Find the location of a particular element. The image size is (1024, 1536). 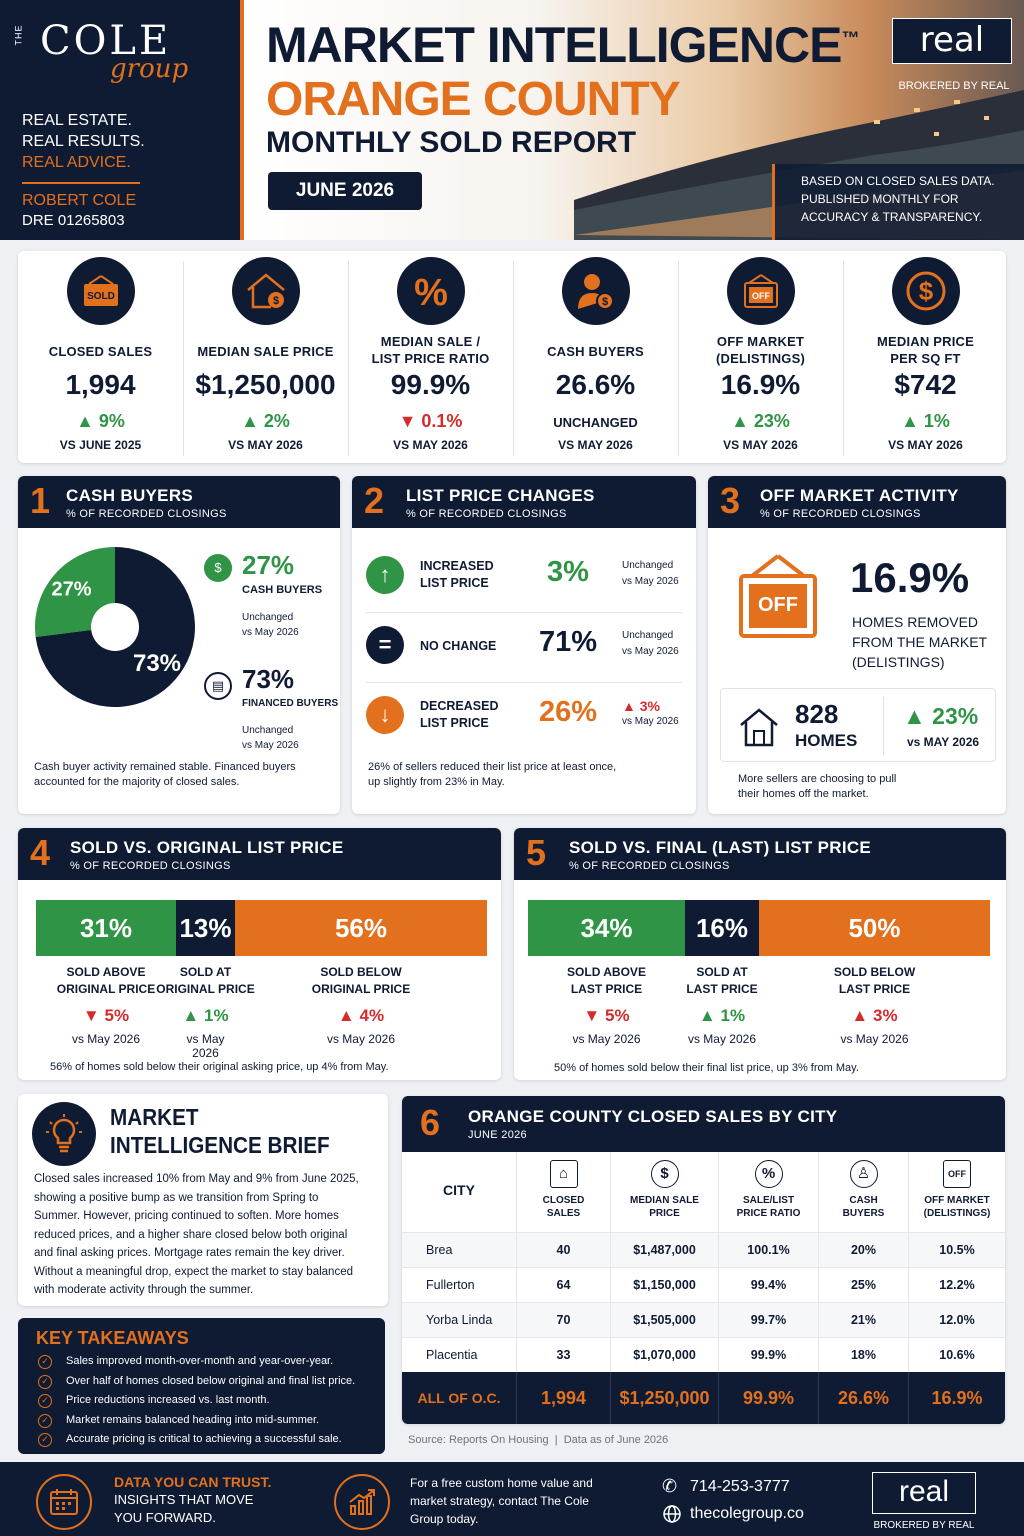

cash-pct: 27% is located at coordinates (268, 565).